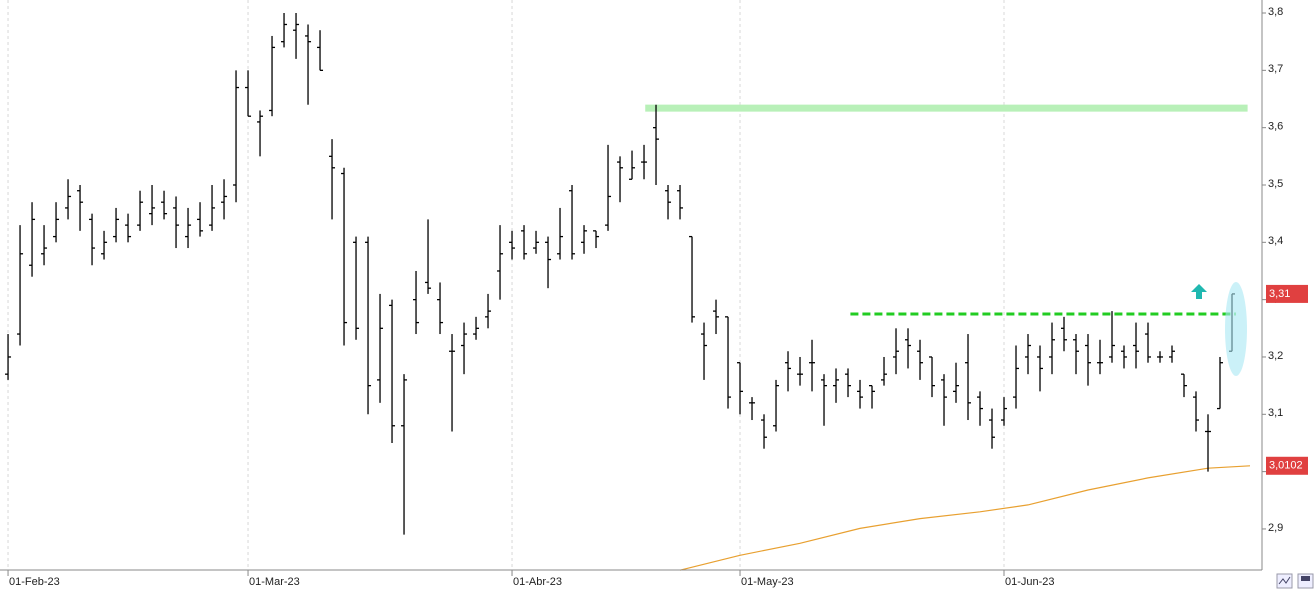 This screenshot has height=590, width=1316. What do you see at coordinates (1030, 582) in the screenshot?
I see `x-tick-label: 01-Jun-23` at bounding box center [1030, 582].